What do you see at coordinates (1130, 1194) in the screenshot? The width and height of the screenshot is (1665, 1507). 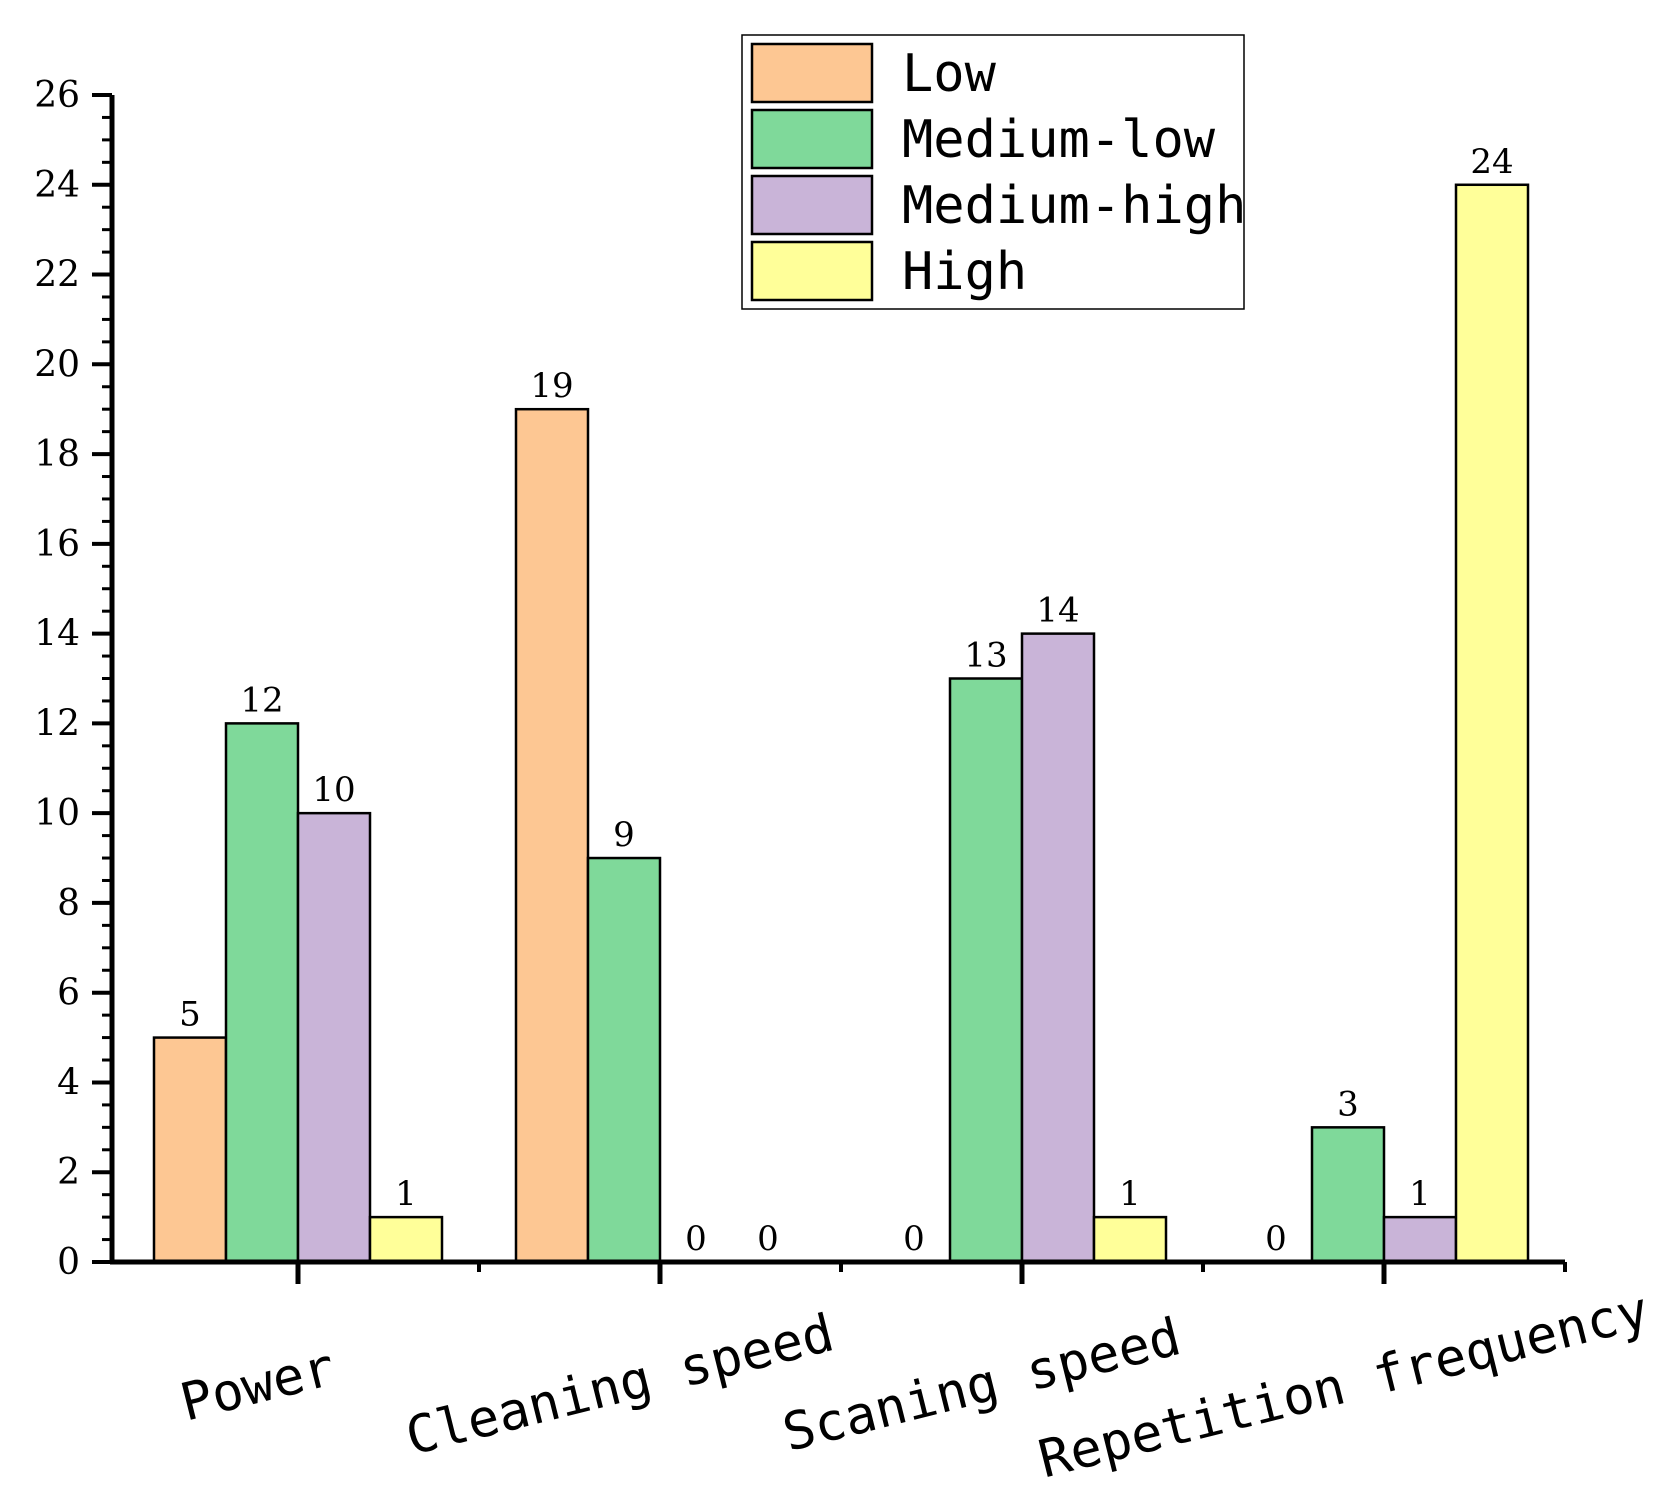 I see `data-label-scaning-speed-high: 1` at bounding box center [1130, 1194].